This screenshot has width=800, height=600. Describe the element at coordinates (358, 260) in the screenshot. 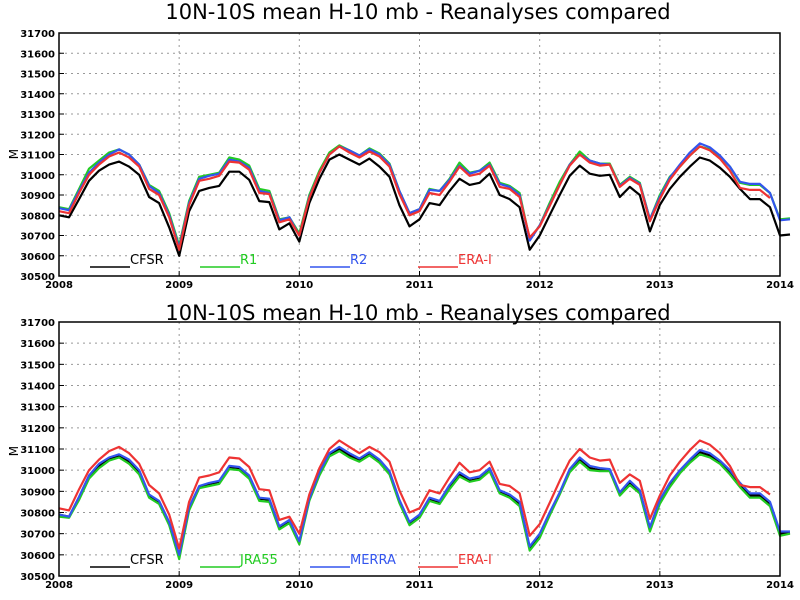

I see `legend-label-r2: R2` at that location.